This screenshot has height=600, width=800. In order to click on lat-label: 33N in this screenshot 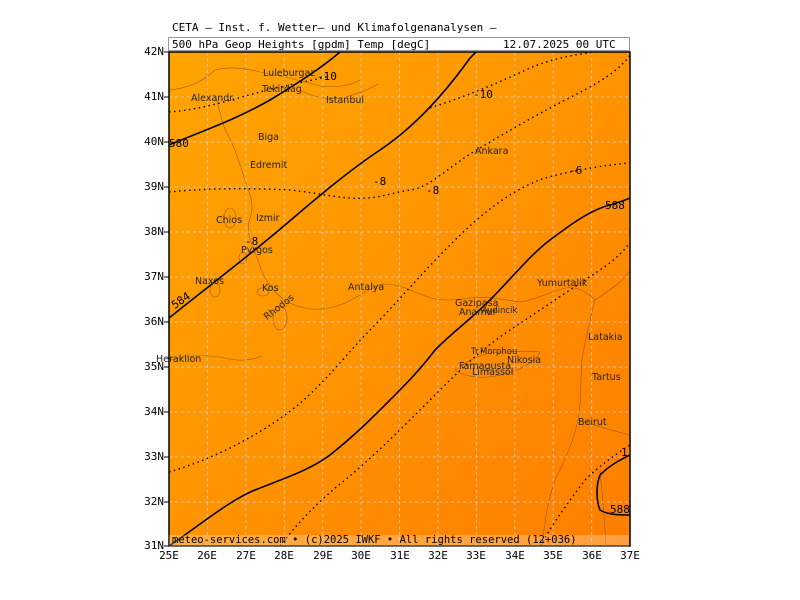, I will do `click(154, 456)`.